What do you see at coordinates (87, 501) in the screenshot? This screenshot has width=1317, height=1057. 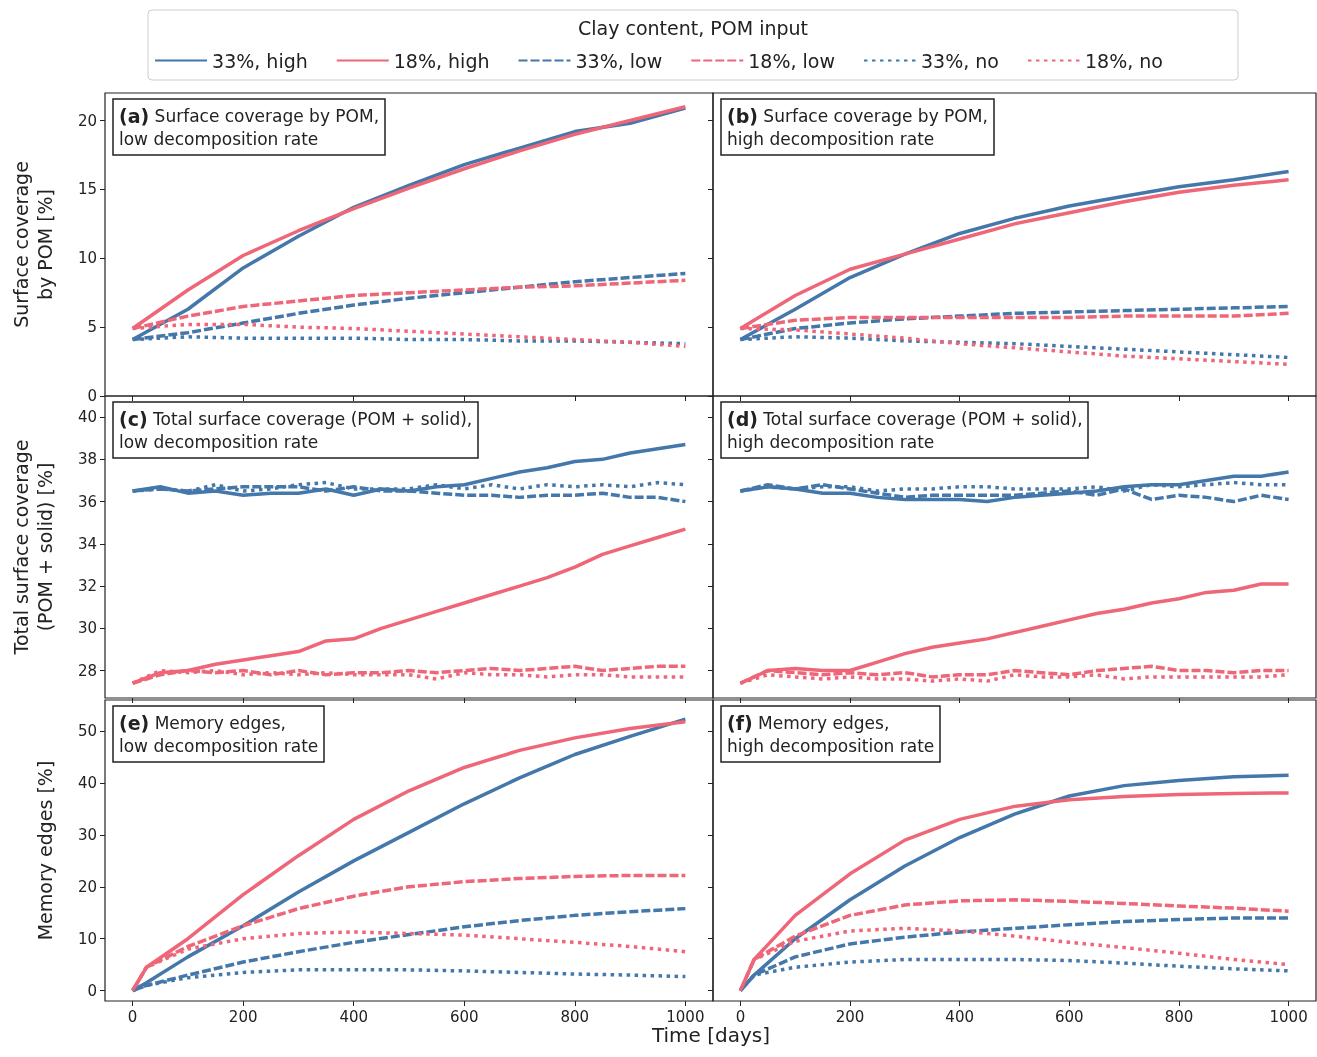 I see `y-tick-label: 36` at bounding box center [87, 501].